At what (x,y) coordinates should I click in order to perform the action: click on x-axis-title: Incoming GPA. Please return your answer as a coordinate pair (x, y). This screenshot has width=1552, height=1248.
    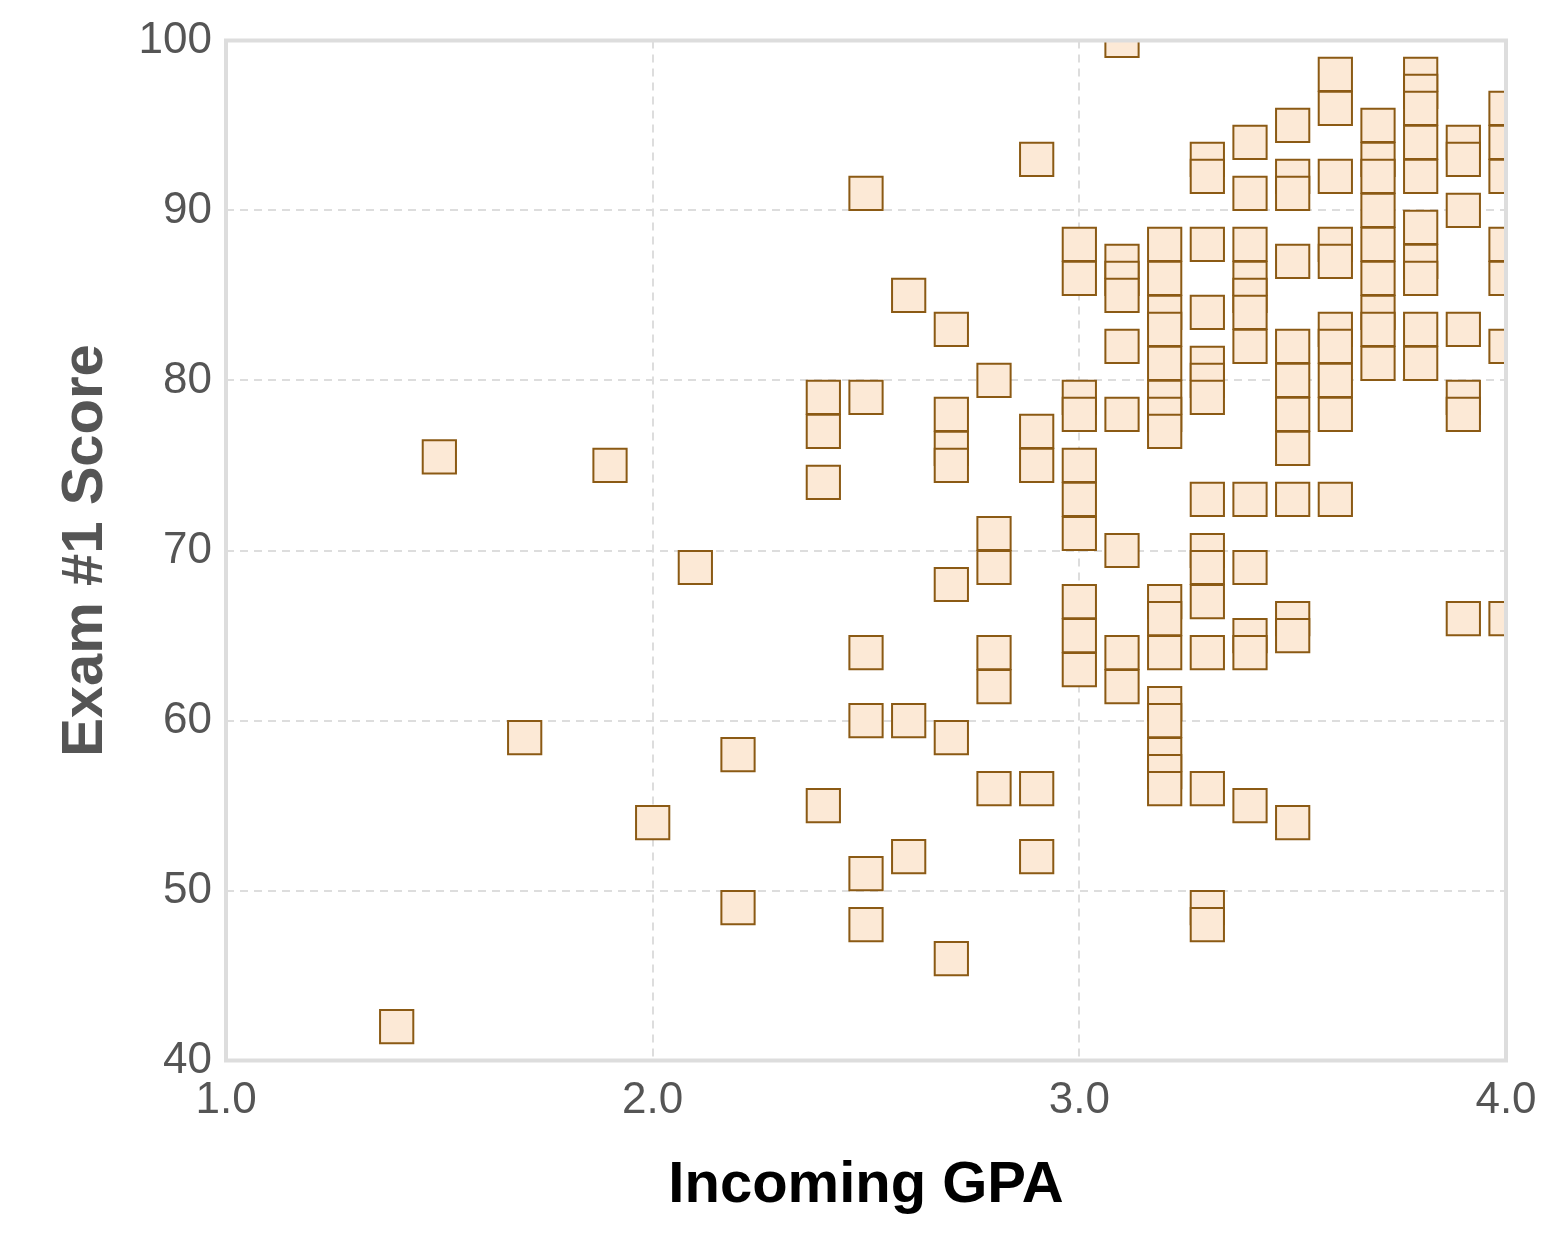
    Looking at the image, I should click on (866, 1182).